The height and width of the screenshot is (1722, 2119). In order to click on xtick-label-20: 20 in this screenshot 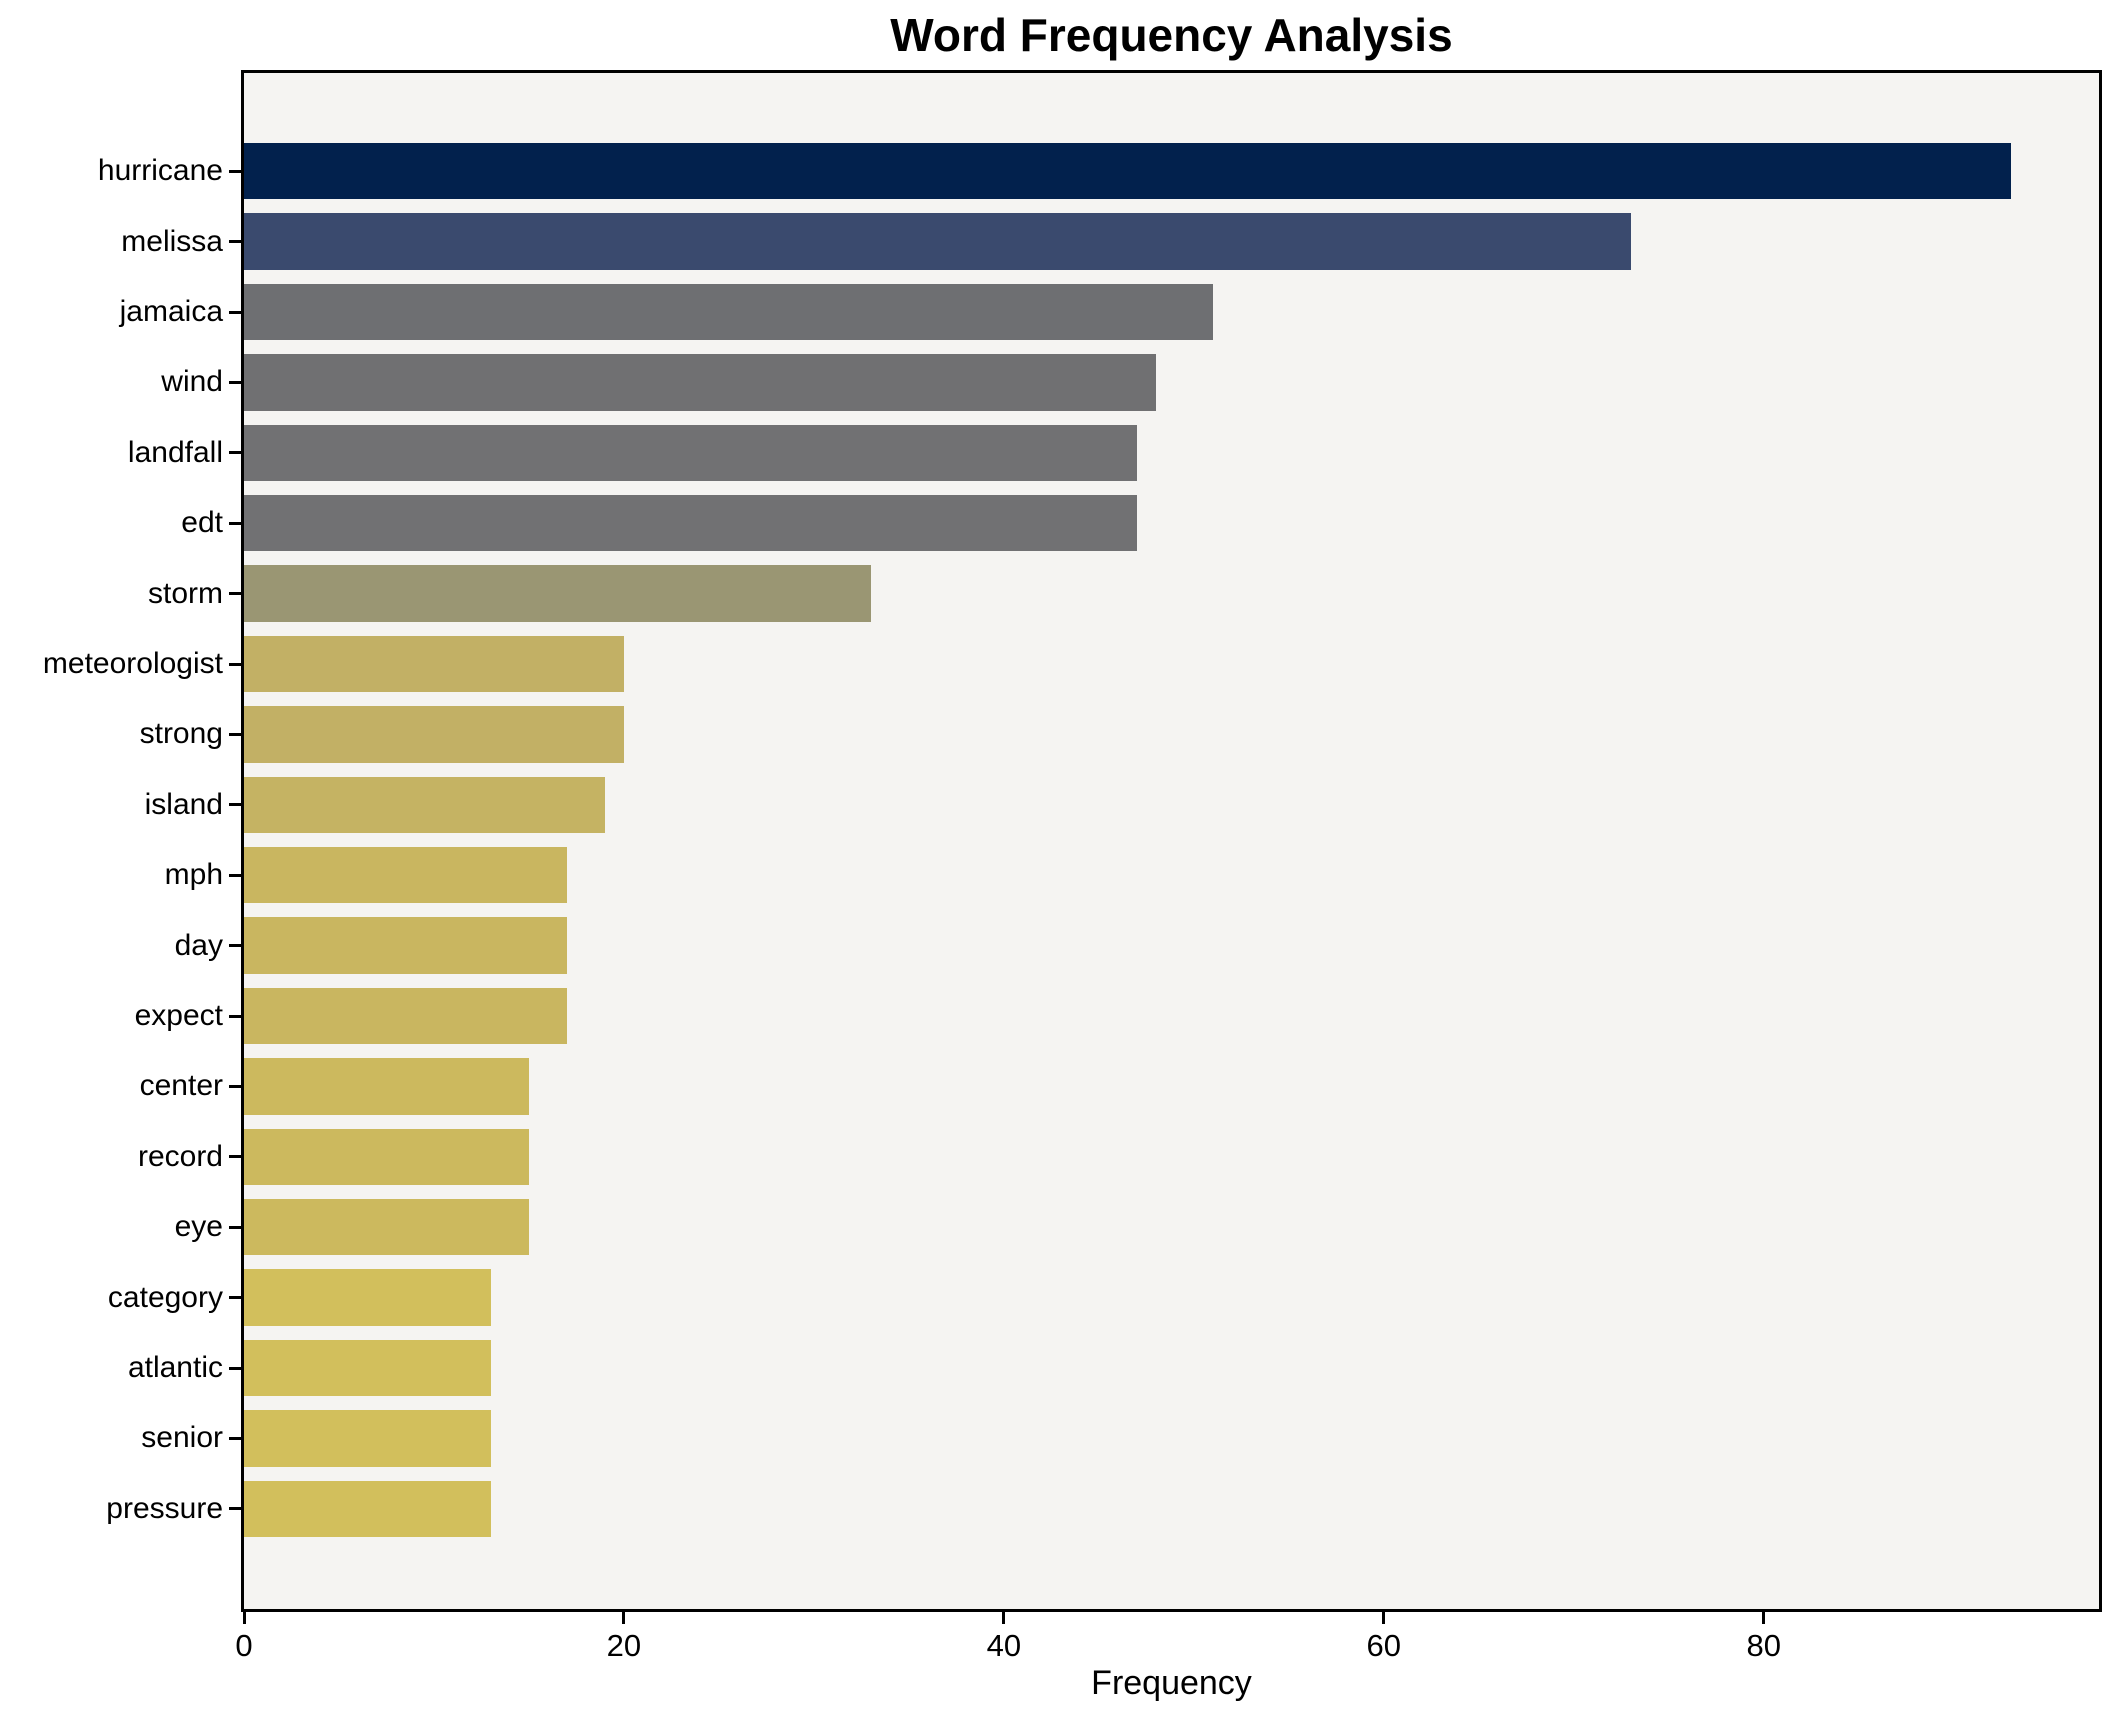, I will do `click(624, 1645)`.